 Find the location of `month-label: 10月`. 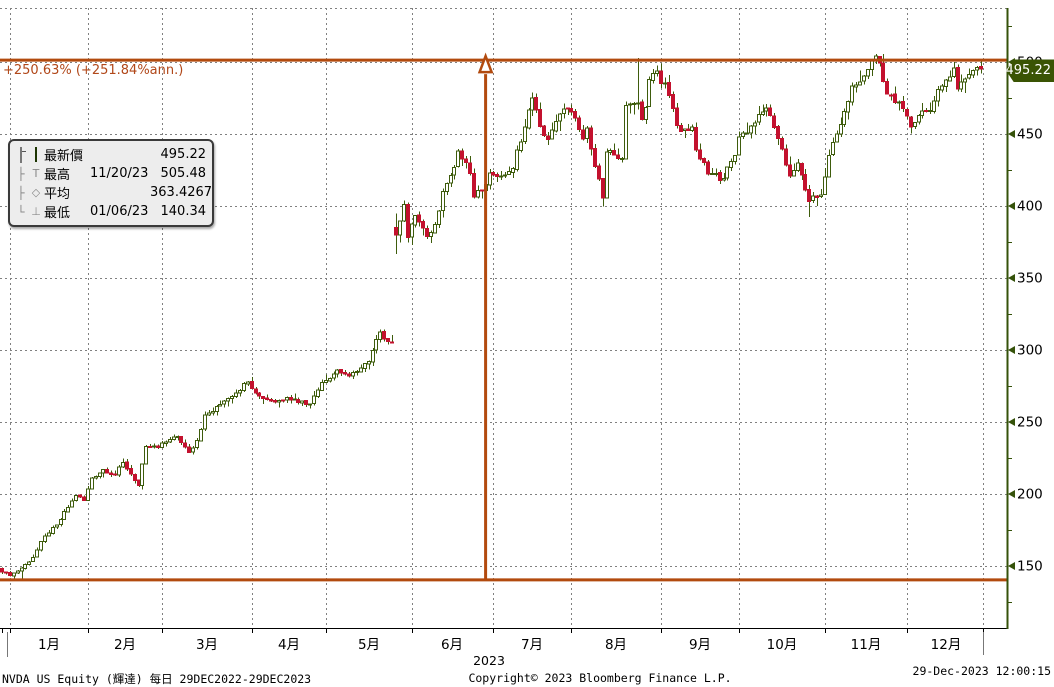

month-label: 10月 is located at coordinates (782, 645).